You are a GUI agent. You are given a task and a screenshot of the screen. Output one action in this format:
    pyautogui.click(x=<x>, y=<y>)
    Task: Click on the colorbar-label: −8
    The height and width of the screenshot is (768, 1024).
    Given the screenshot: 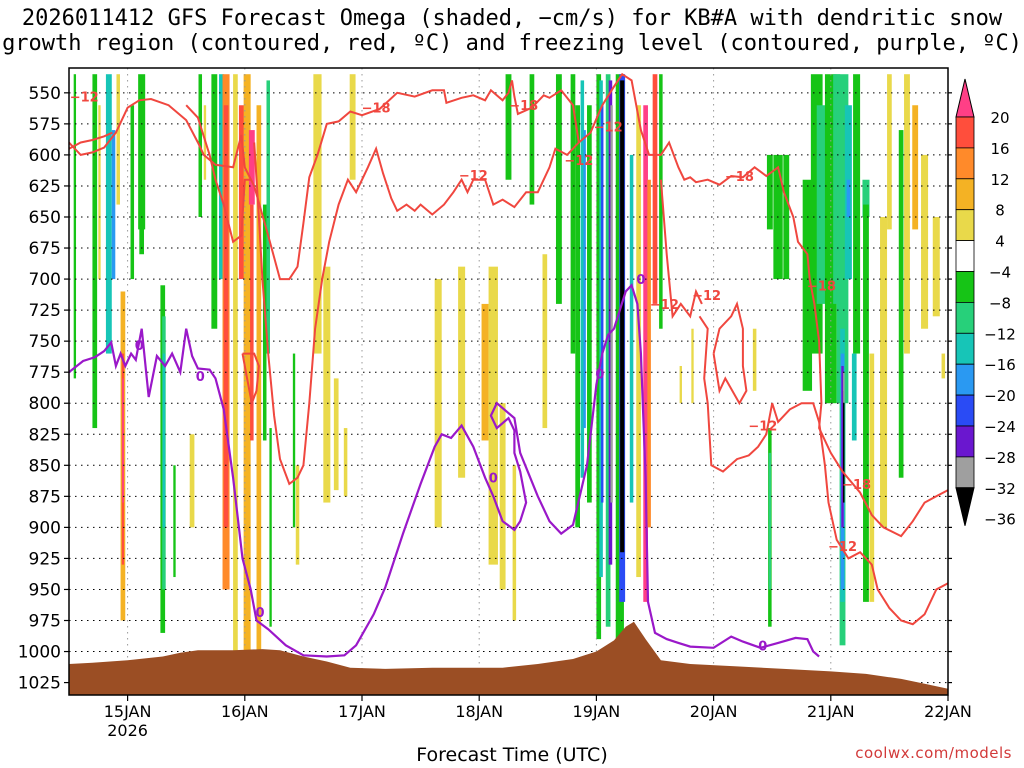 What is the action you would take?
    pyautogui.click(x=1000, y=303)
    